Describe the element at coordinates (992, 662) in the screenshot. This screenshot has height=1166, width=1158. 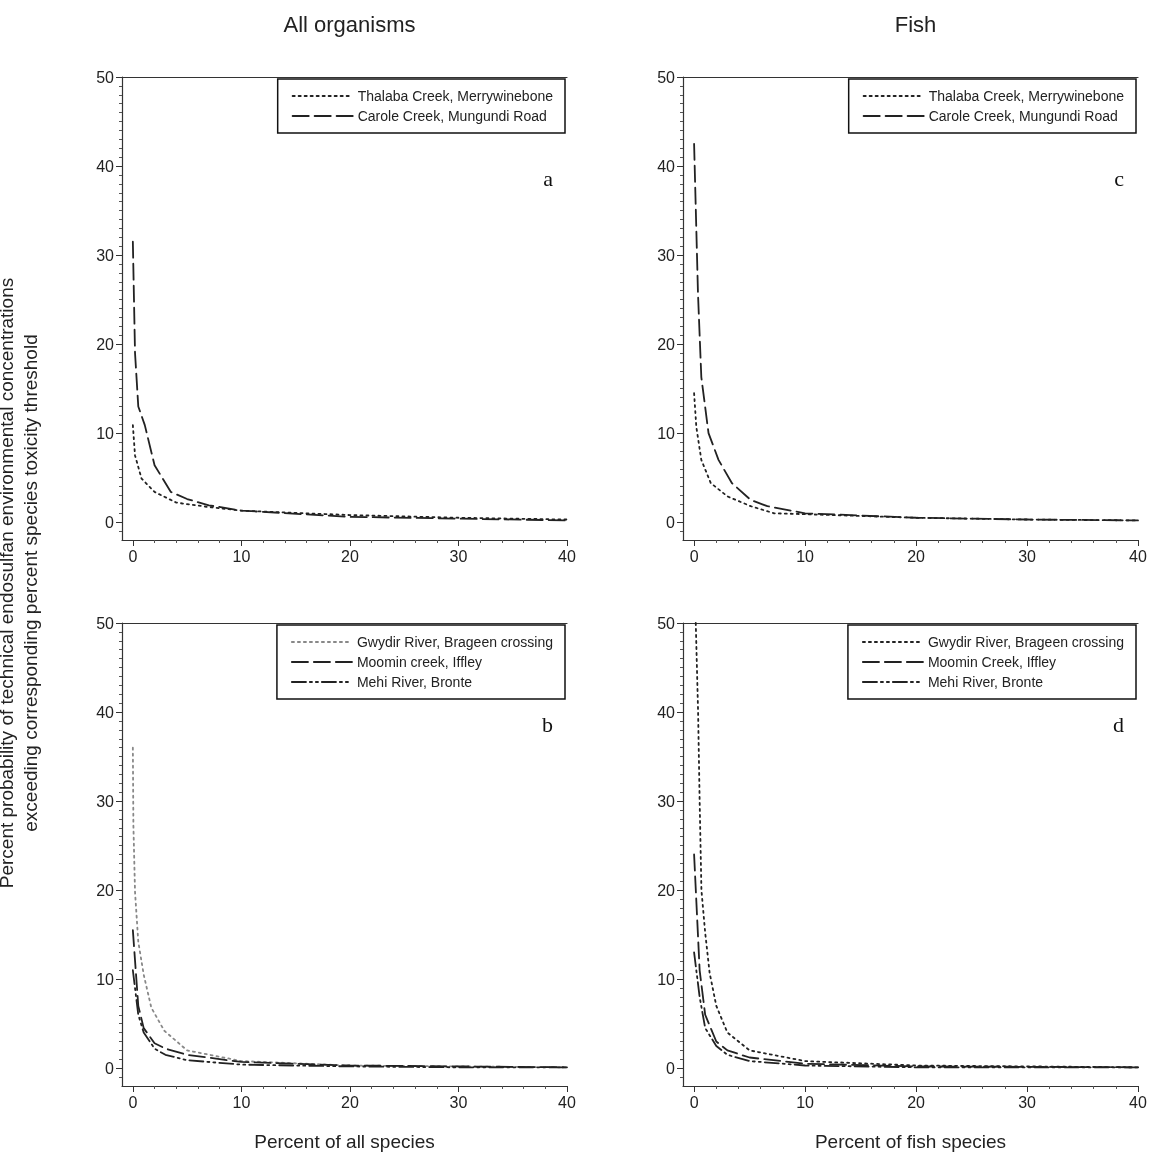
I see `legend-label: Moomin Creek, Iffley` at that location.